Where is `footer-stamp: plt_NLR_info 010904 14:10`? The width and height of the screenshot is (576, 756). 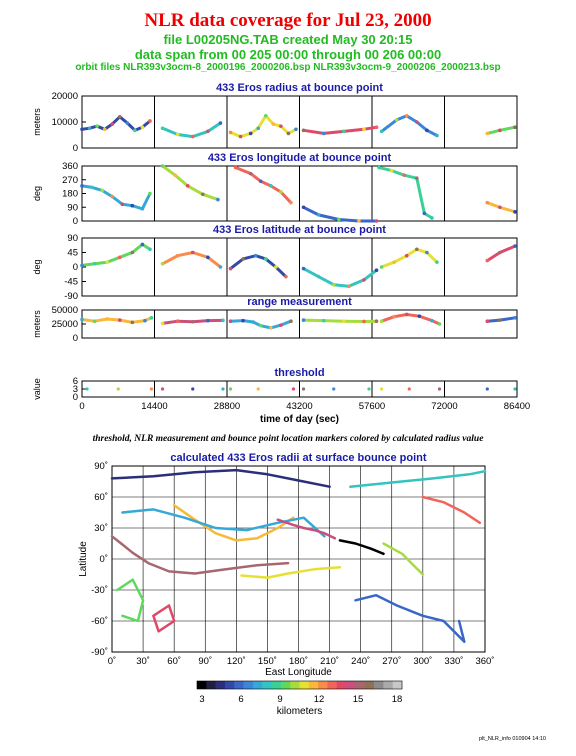 footer-stamp: plt_NLR_info 010904 14:10 is located at coordinates (512, 739).